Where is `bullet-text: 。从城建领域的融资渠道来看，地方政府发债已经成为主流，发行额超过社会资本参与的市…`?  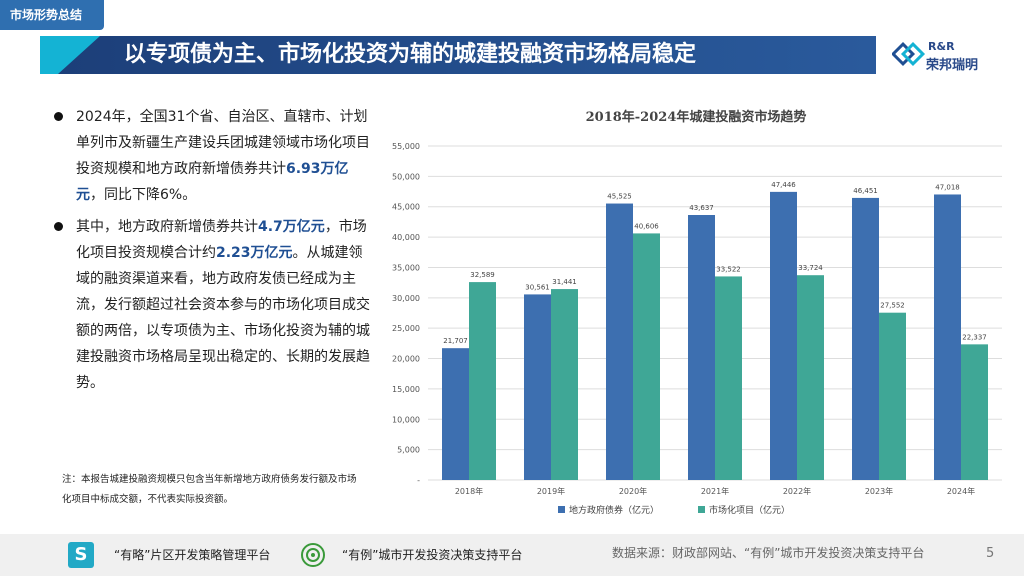
bullet-text: 。从城建领域的融资渠道来看，地方政府发债已经成为主流，发行额超过社会资本参与的市… is located at coordinates (223, 318).